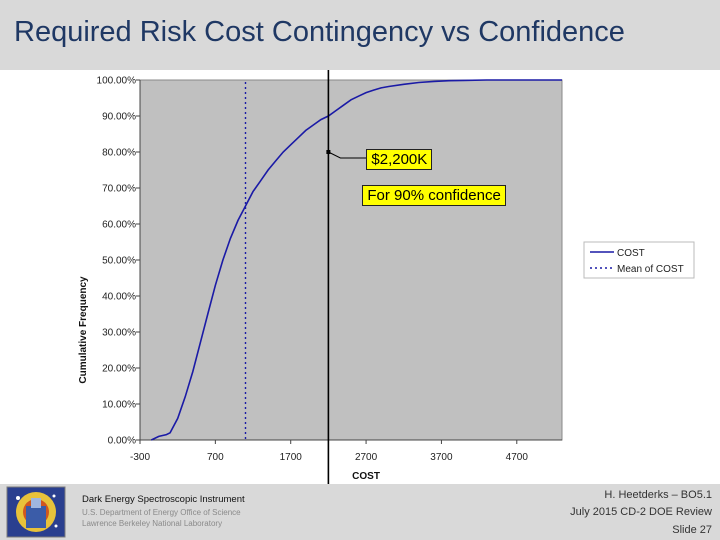 This screenshot has width=720, height=540. Describe the element at coordinates (119, 405) in the screenshot. I see `y-tick-label: 10.00%` at that location.